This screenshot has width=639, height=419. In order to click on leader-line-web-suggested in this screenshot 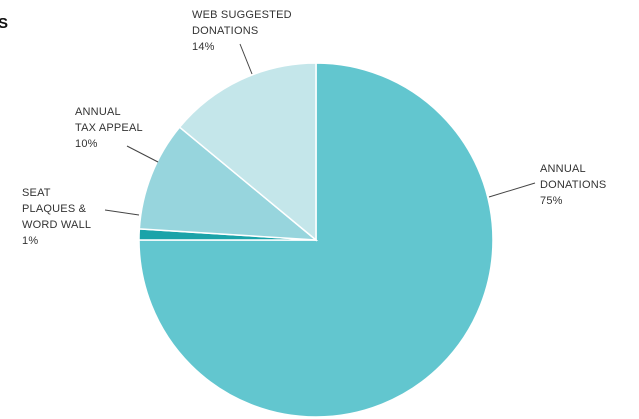, I will do `click(246, 59)`.